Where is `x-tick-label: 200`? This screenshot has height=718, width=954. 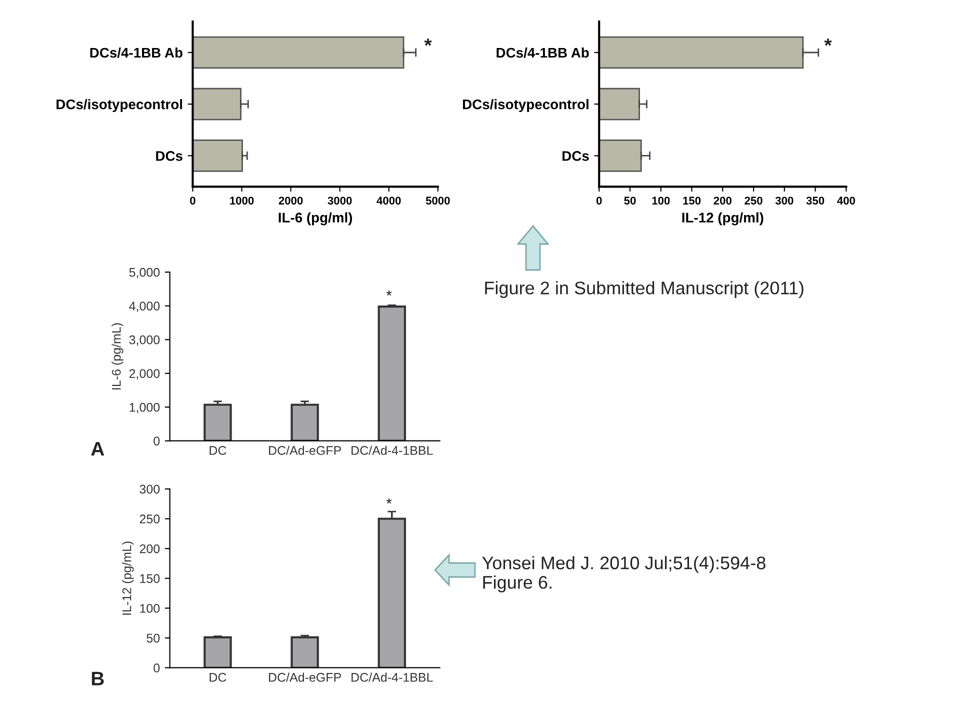
x-tick-label: 200 is located at coordinates (723, 200).